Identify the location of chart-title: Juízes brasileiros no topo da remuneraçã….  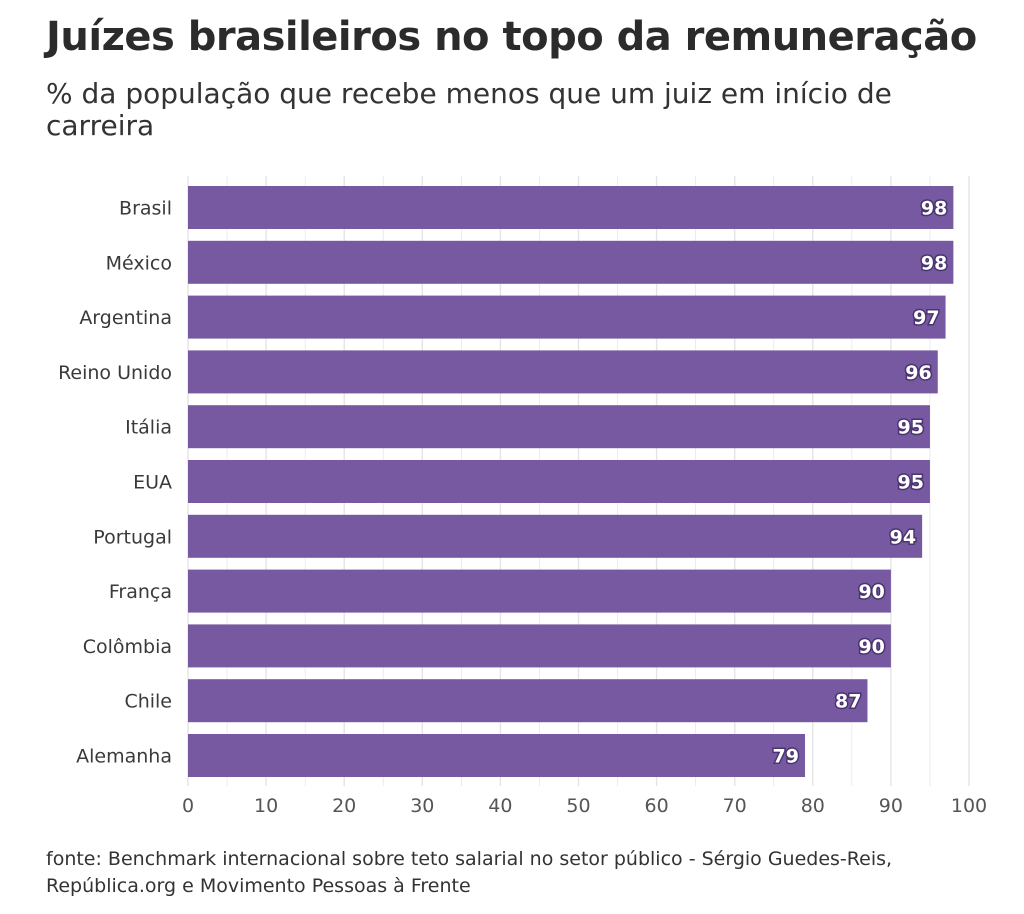
(511, 37).